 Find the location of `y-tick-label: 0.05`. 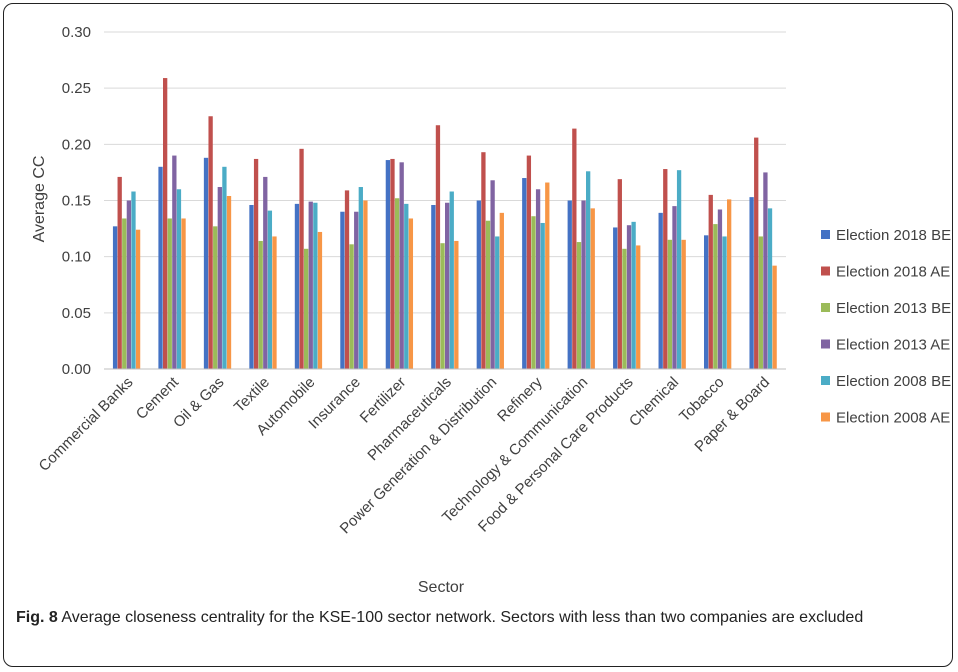

y-tick-label: 0.05 is located at coordinates (76, 313).